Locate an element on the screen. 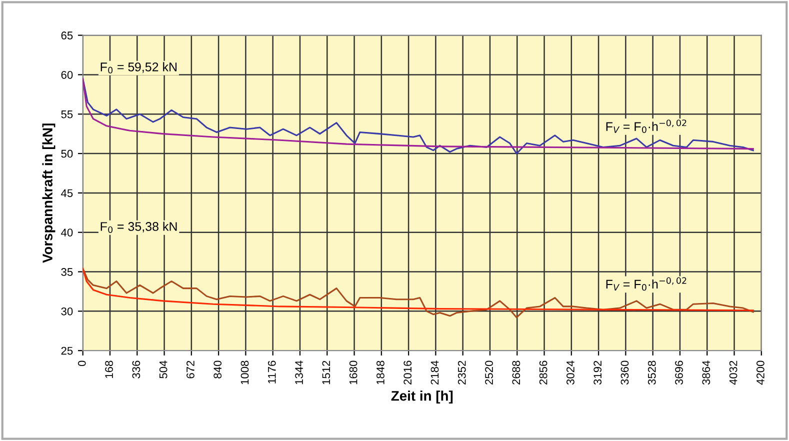 Image resolution: width=789 pixels, height=441 pixels. y-axis-title: Vorspannkraft in [kN] is located at coordinates (49, 193).